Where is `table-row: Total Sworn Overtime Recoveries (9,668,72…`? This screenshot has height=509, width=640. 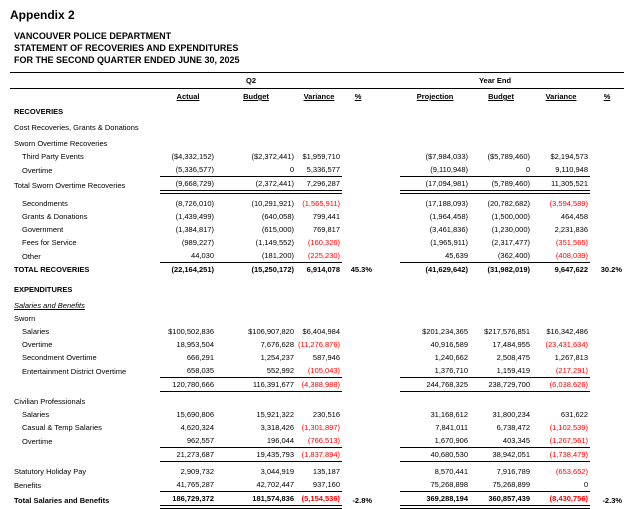
table-row: Total Sworn Overtime Recoveries (9,668,72… is located at coordinates (317, 185).